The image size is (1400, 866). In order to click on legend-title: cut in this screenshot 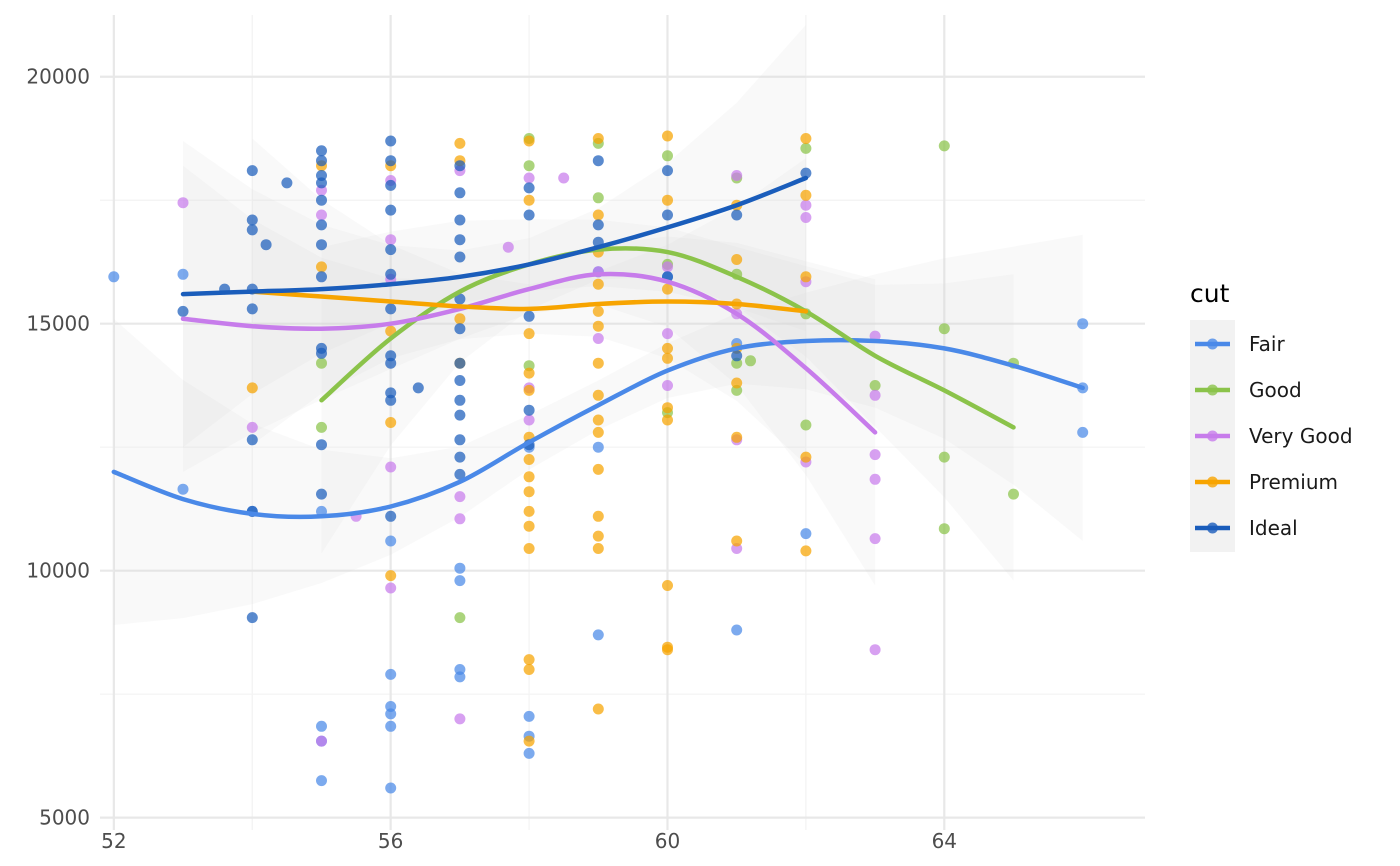, I will do `click(1210, 293)`.